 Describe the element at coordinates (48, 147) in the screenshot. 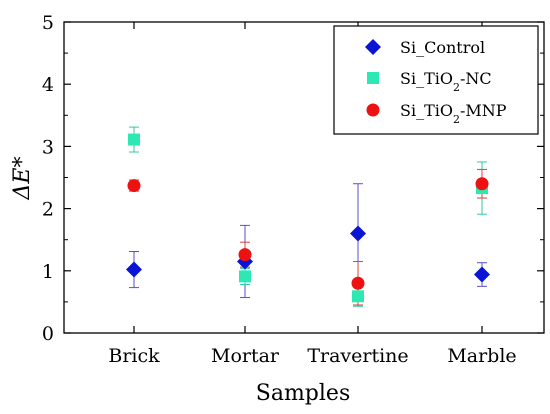

I see `y-tick-label: 3` at that location.